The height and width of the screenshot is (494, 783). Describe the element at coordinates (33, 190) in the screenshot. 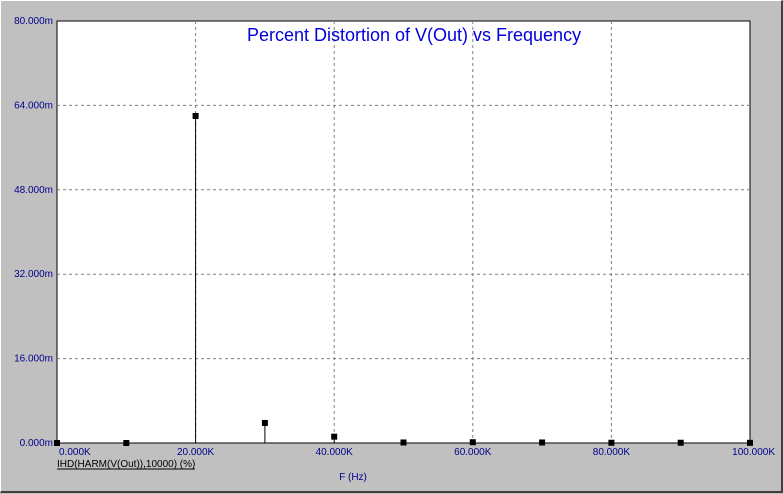

I see `y-tick-label: 48.000m` at that location.